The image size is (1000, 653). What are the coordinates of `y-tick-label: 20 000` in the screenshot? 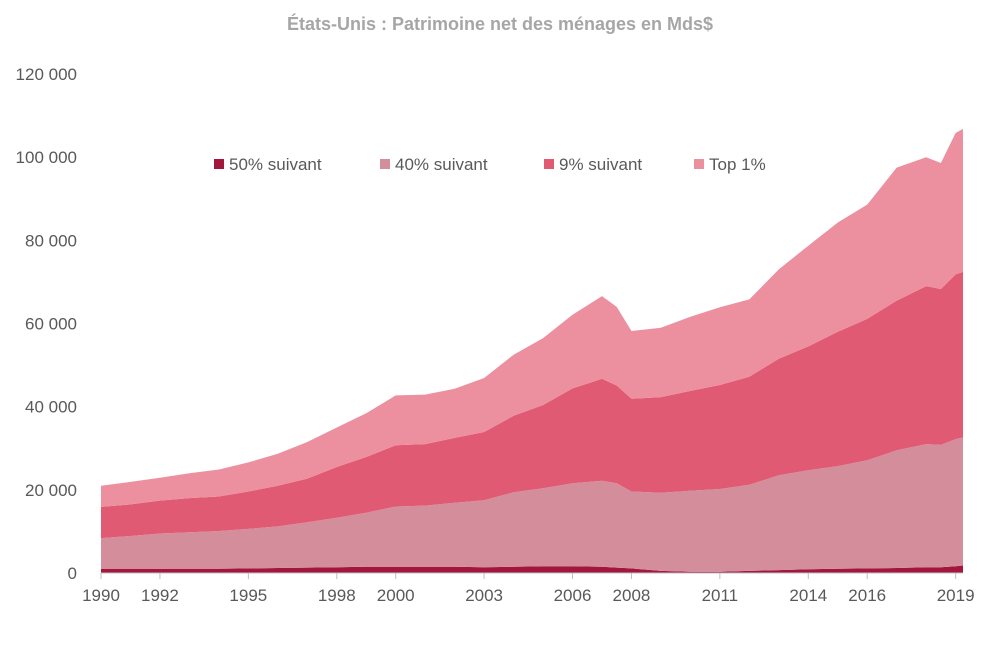 It's located at (51, 490).